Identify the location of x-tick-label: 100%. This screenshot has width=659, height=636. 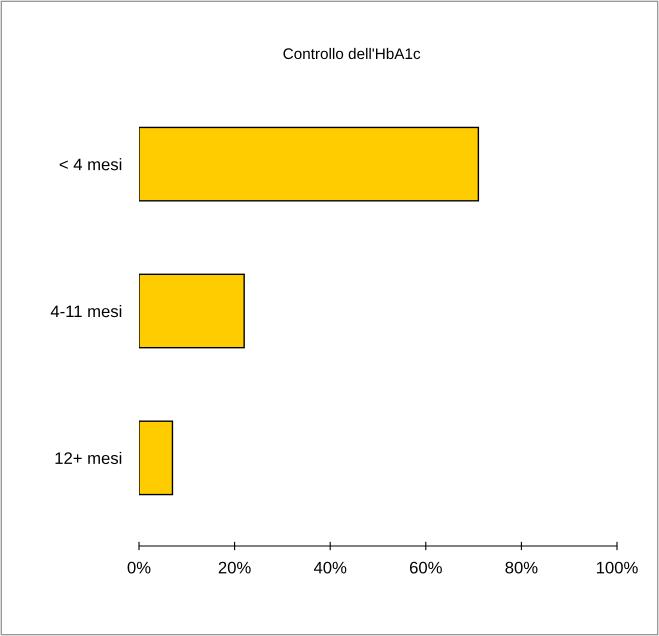
(617, 568).